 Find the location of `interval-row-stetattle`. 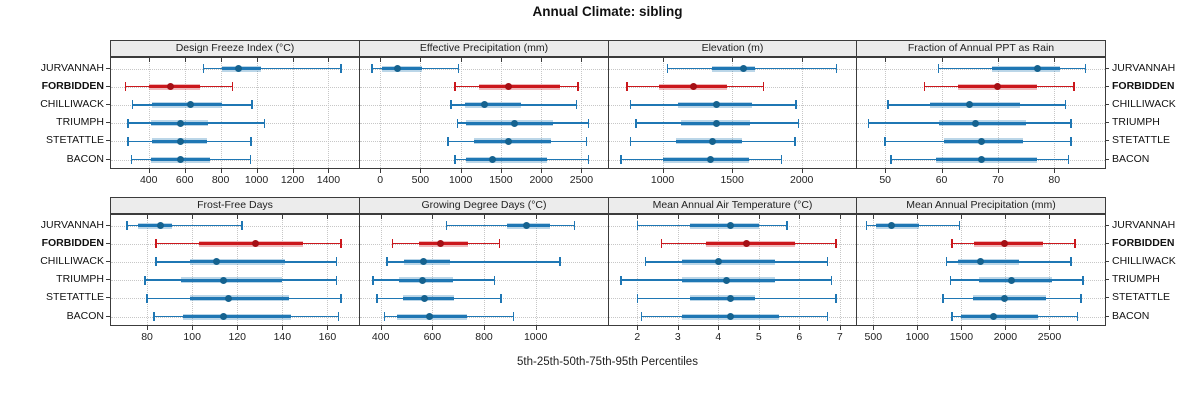

interval-row-stetattle is located at coordinates (981, 270).